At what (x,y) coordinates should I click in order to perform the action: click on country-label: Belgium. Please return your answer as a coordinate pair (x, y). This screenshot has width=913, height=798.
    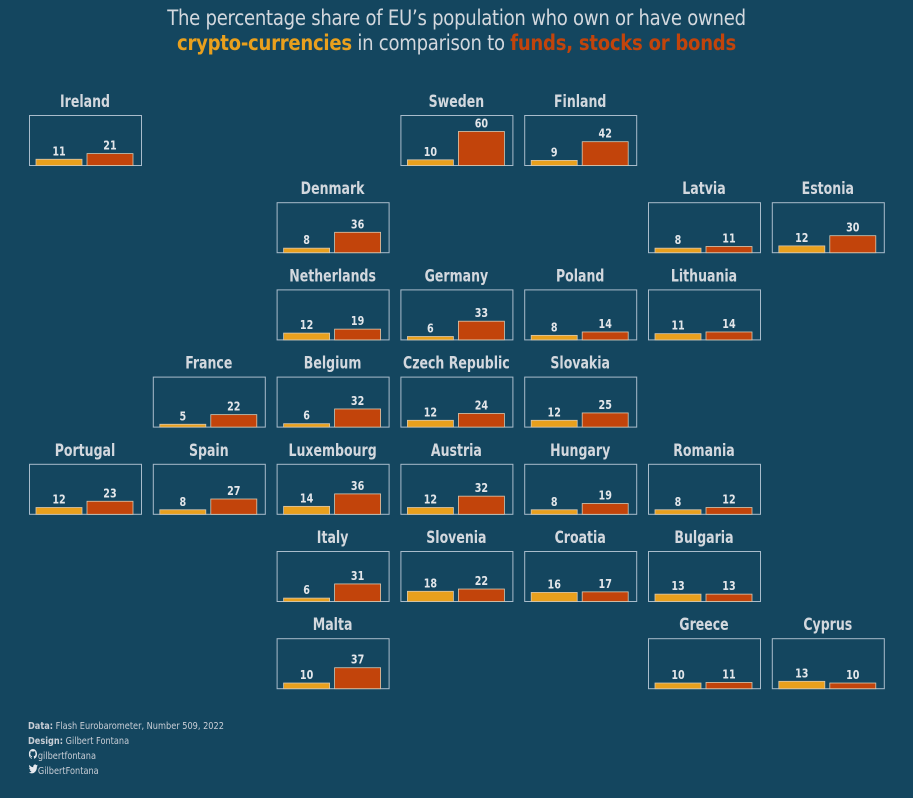
    Looking at the image, I should click on (333, 363).